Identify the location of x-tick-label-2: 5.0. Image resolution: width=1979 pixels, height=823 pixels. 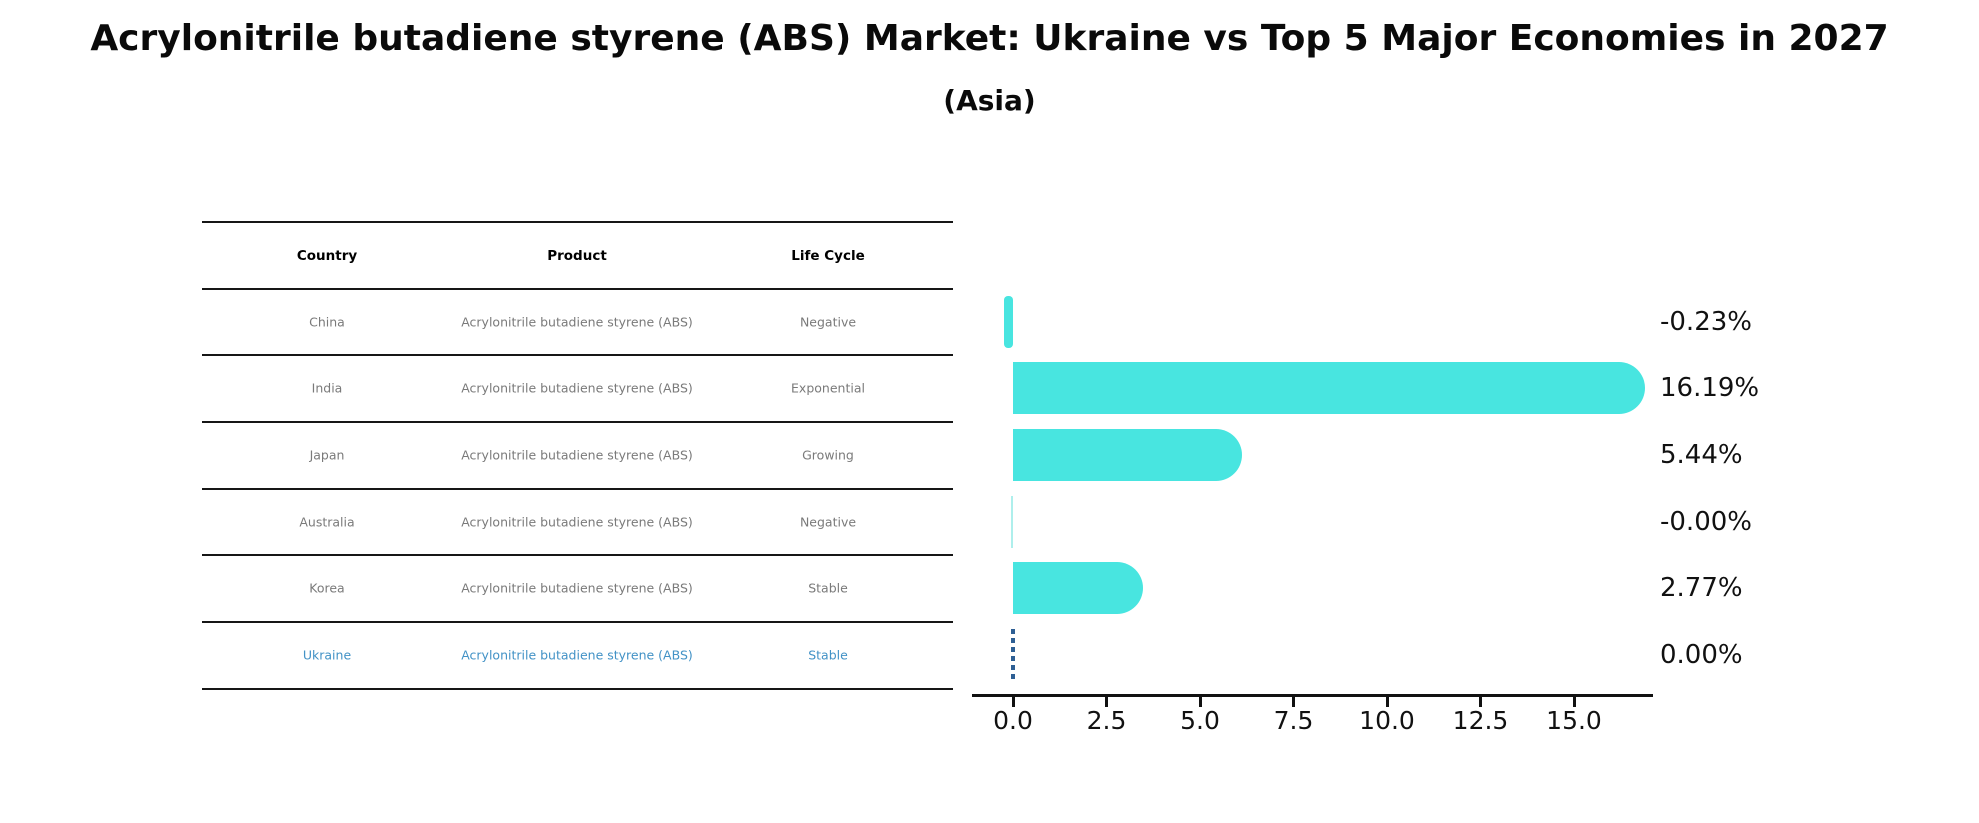
(1200, 720).